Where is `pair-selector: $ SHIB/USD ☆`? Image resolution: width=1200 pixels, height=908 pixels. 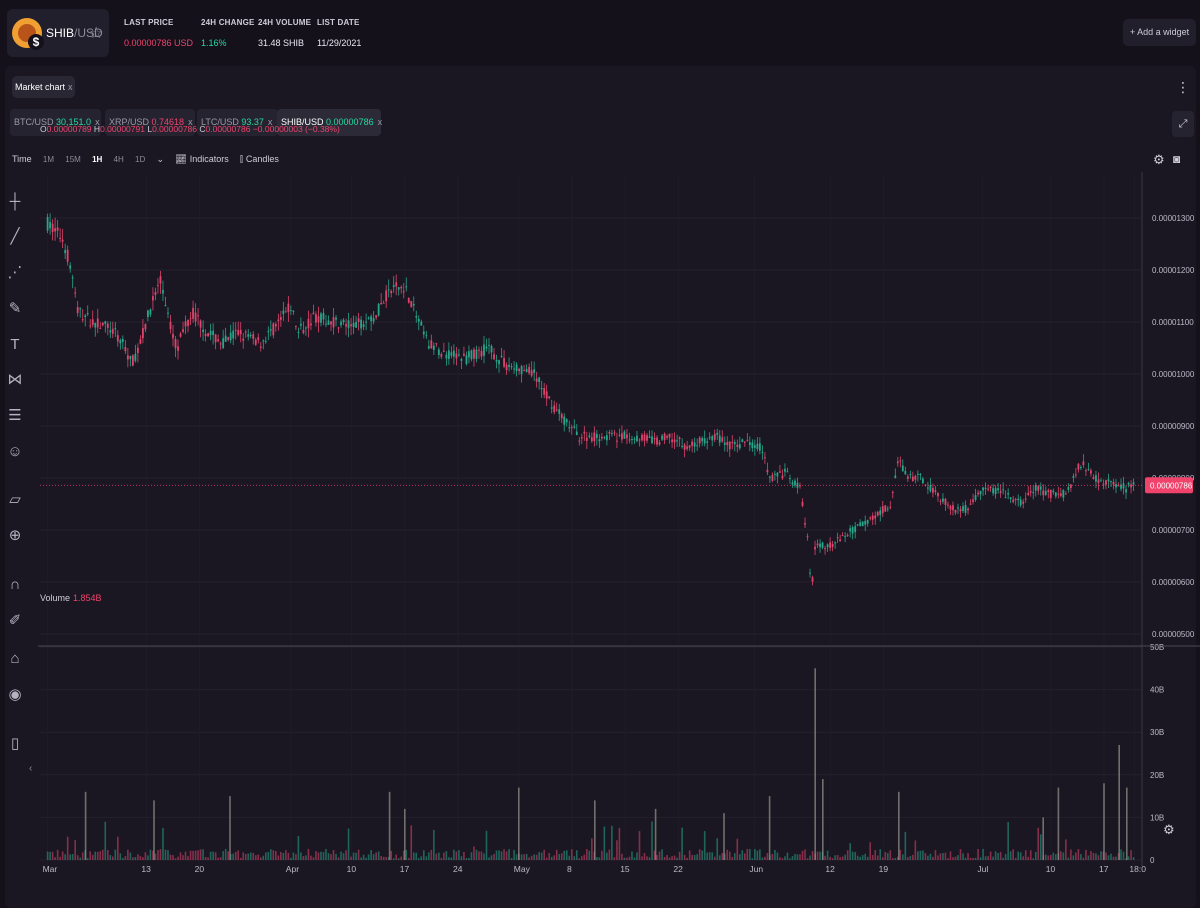 pair-selector: $ SHIB/USD ☆ is located at coordinates (58, 33).